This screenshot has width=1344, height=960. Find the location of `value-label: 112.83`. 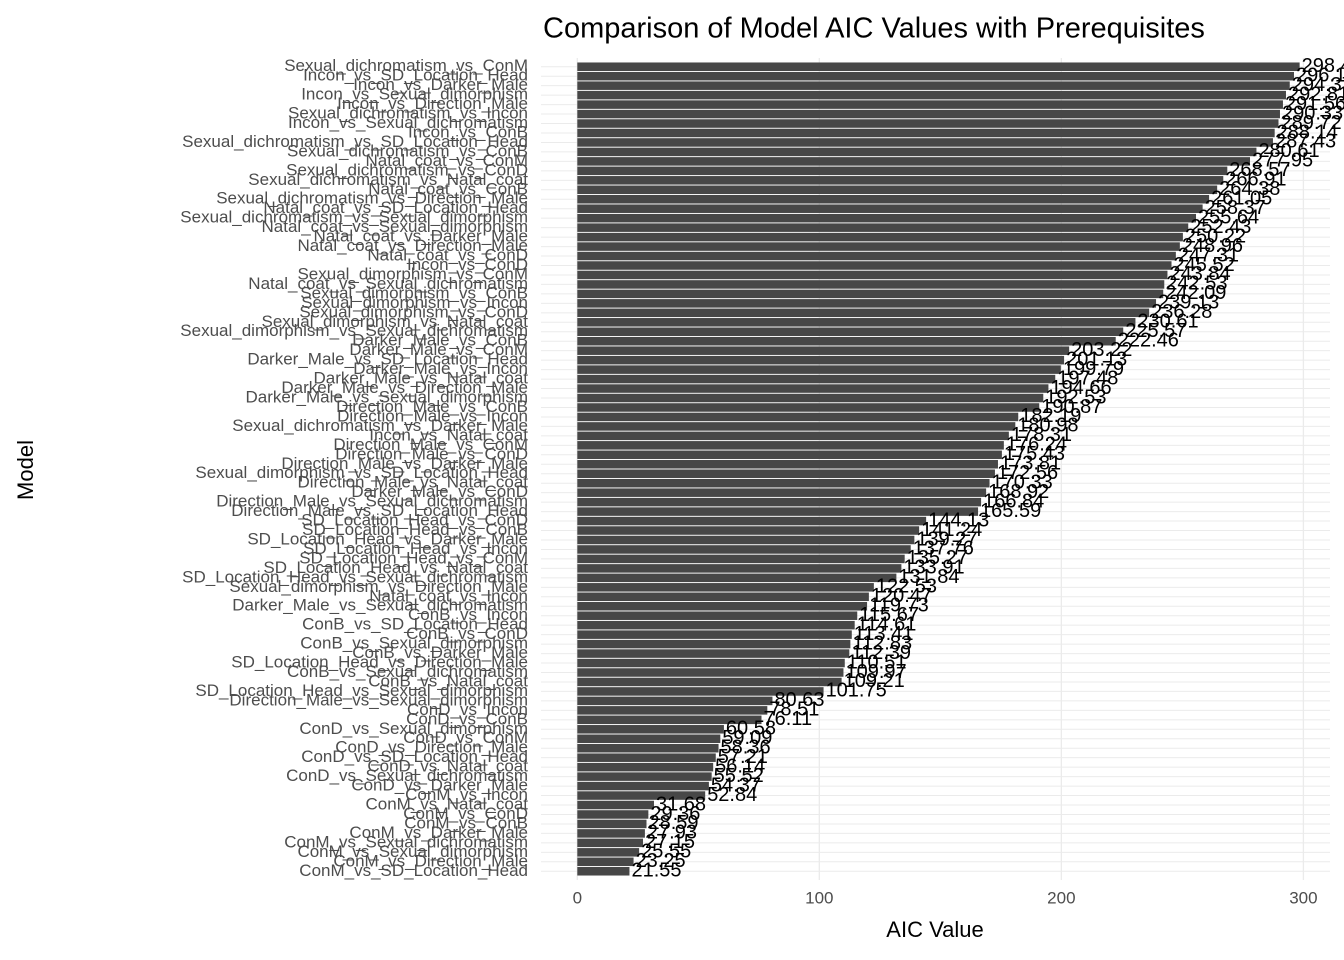

value-label: 112.83 is located at coordinates (882, 643).